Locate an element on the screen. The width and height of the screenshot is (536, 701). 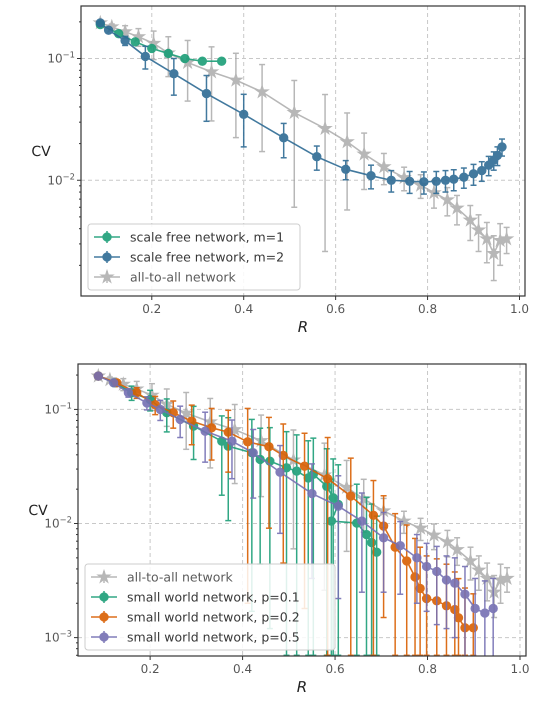
legend-label: small world network, p=0.1 is located at coordinates (213, 597).